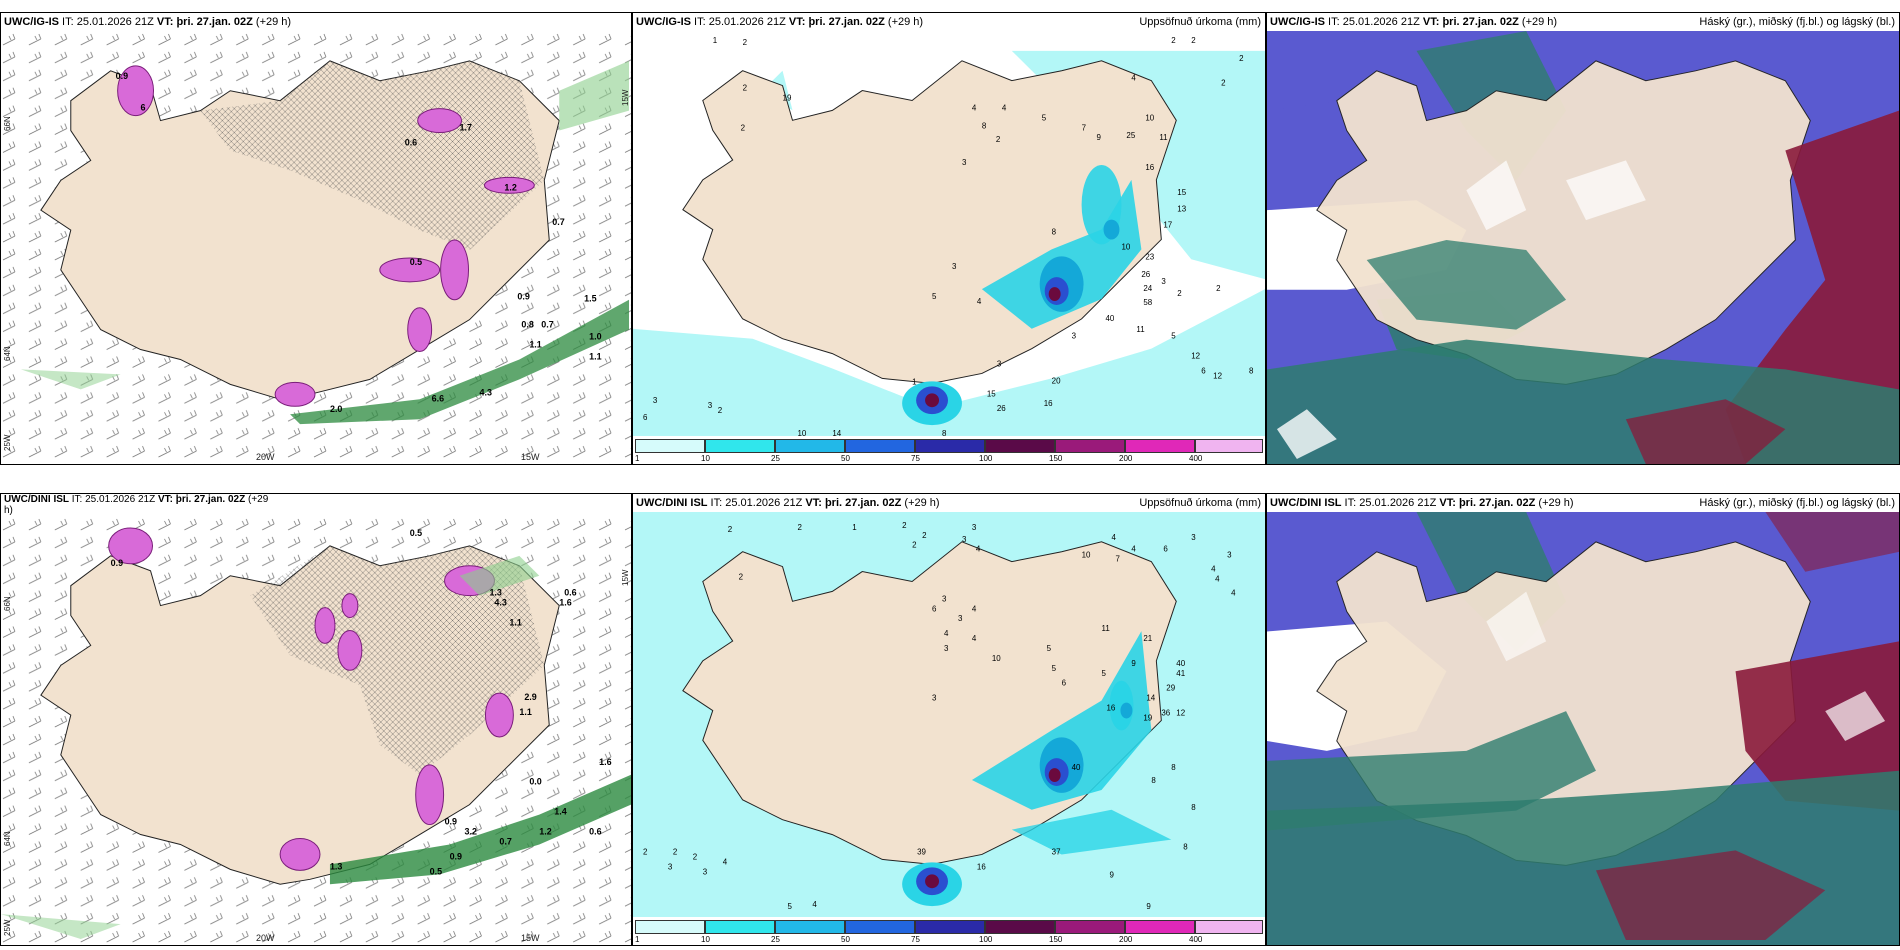 This screenshot has height=950, width=1900. Describe the element at coordinates (530, 457) in the screenshot. I see `lon-label: 15W` at that location.